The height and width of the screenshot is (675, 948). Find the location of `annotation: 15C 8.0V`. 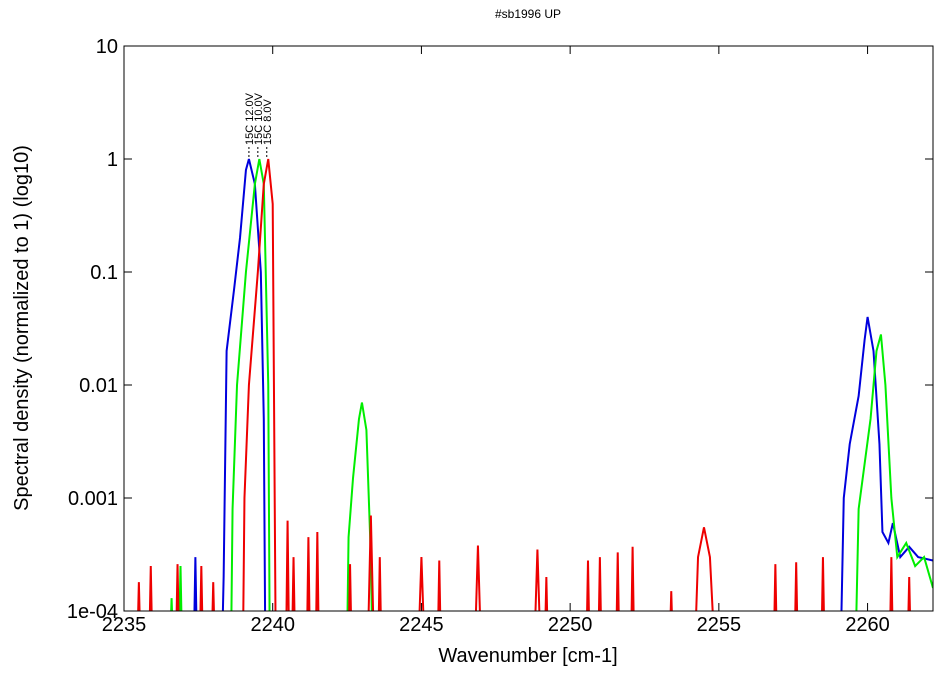

annotation: 15C 8.0V is located at coordinates (268, 121).